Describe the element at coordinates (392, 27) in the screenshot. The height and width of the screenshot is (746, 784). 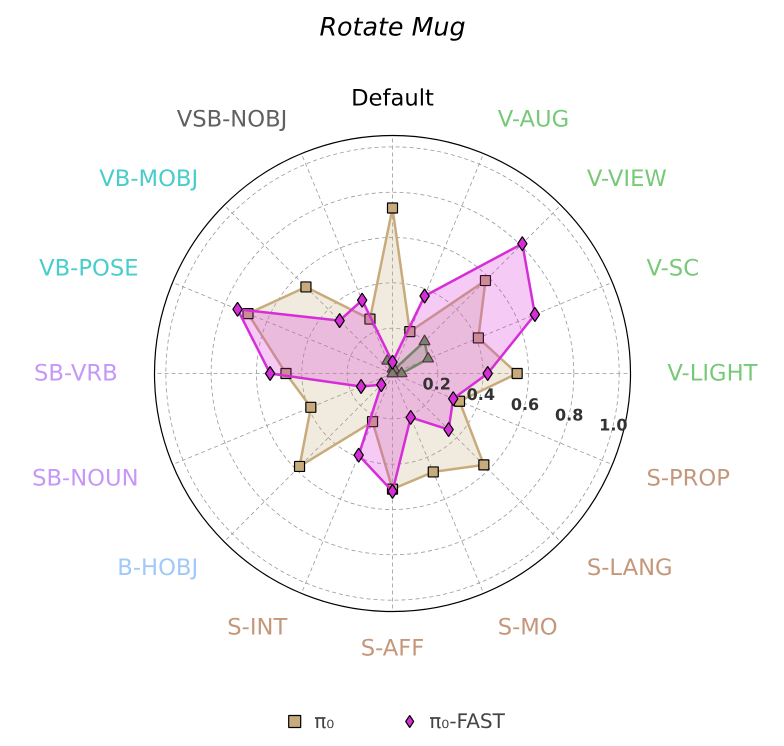
I see `chart-title: Rotate Mug` at that location.